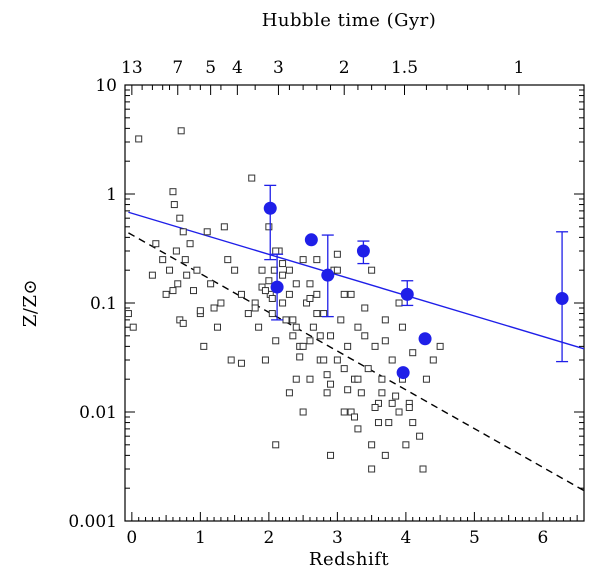 The width and height of the screenshot is (590, 575). Describe the element at coordinates (344, 68) in the screenshot. I see `top-tick-label: 2` at that location.